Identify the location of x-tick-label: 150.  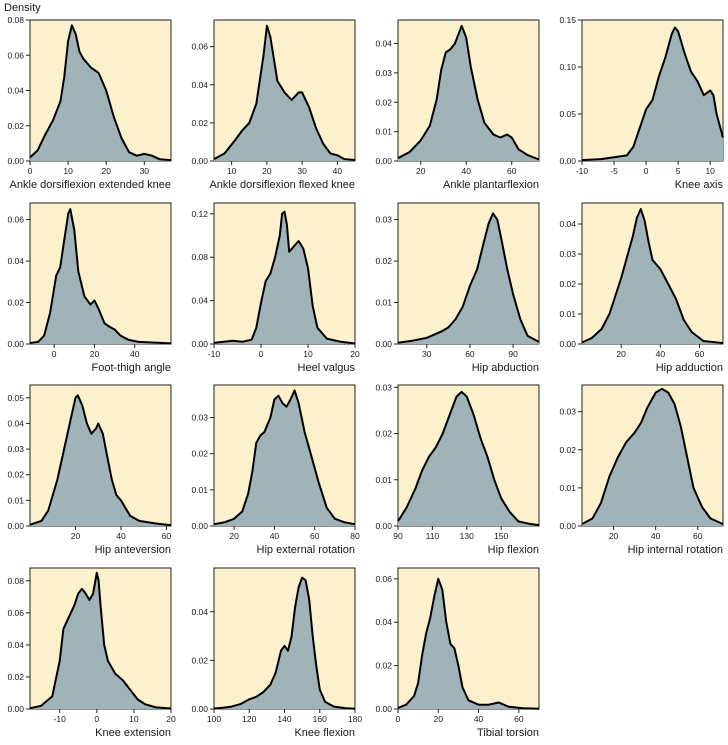
(501, 536).